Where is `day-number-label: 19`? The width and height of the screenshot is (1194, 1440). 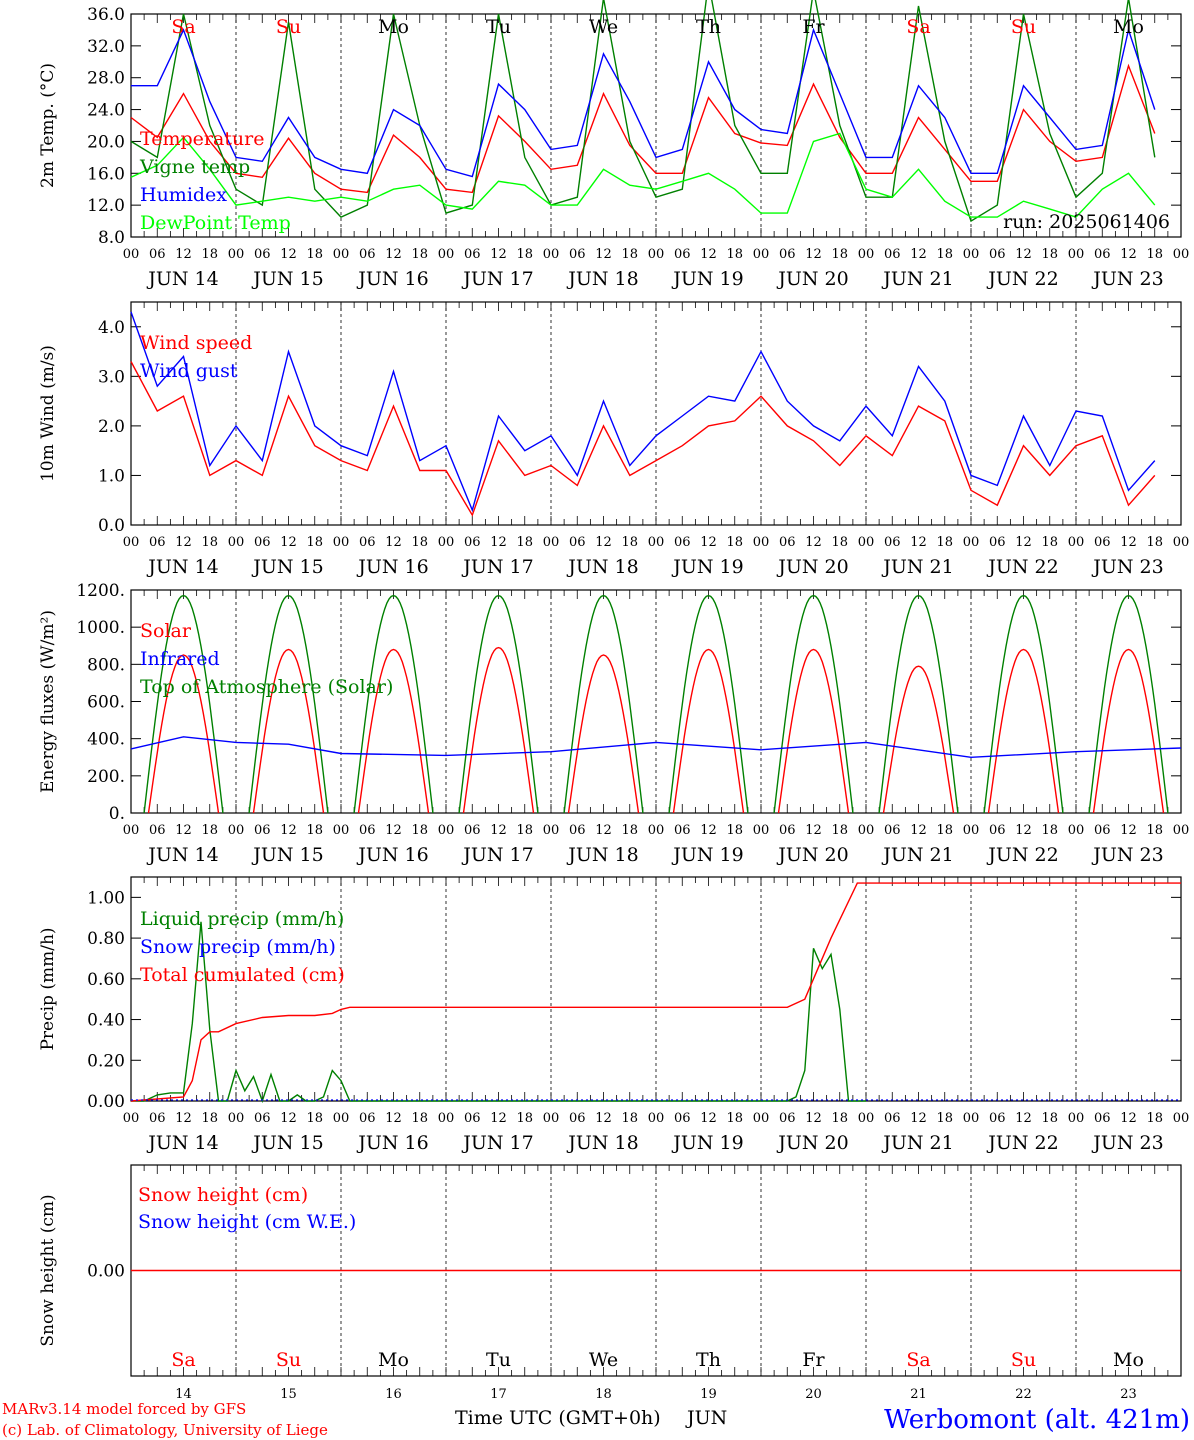 day-number-label: 19 is located at coordinates (708, 1394).